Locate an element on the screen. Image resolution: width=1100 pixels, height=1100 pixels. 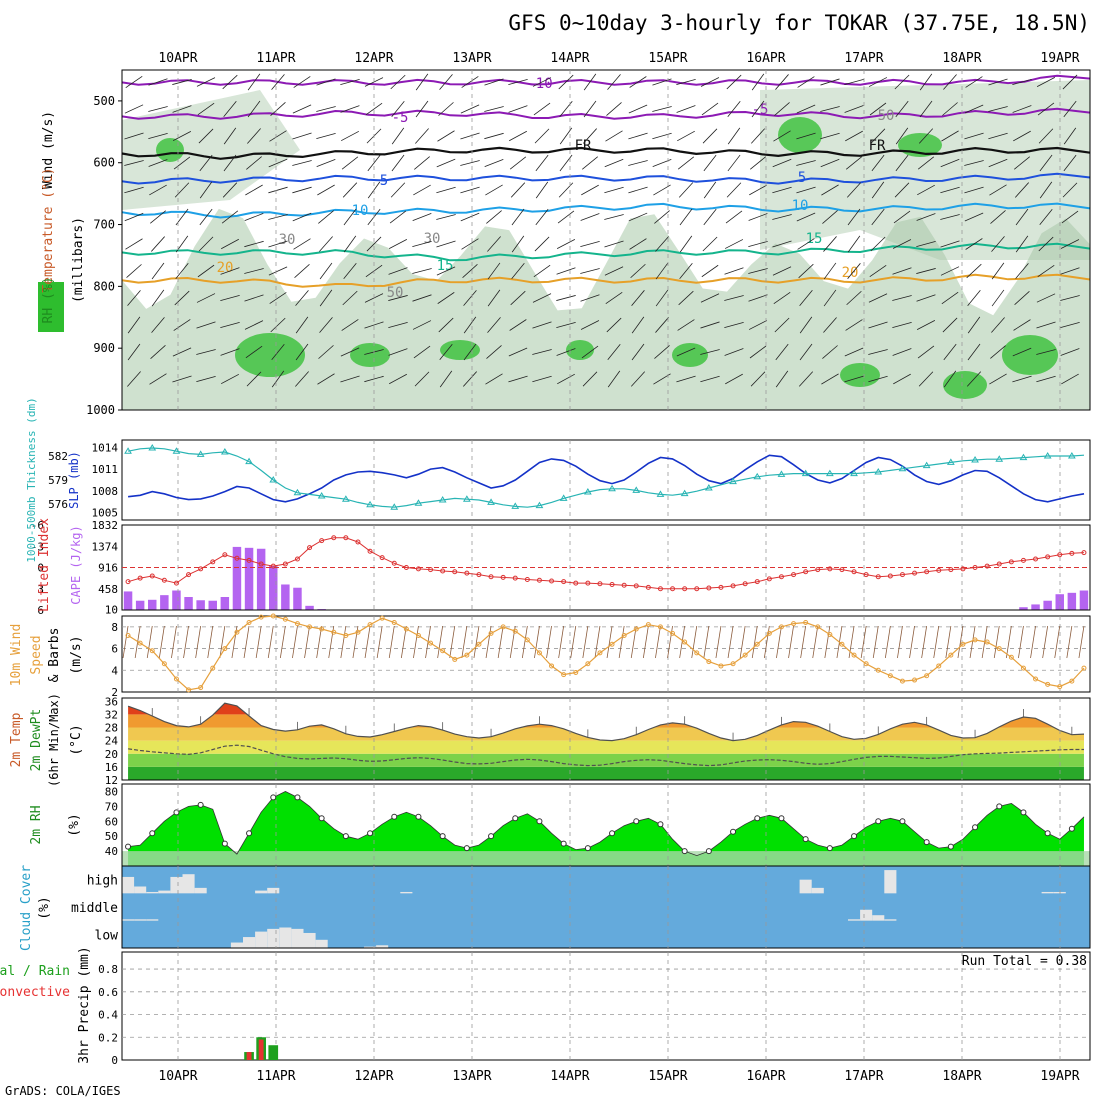
cloud-middle-bar is located at coordinates (140, 920).